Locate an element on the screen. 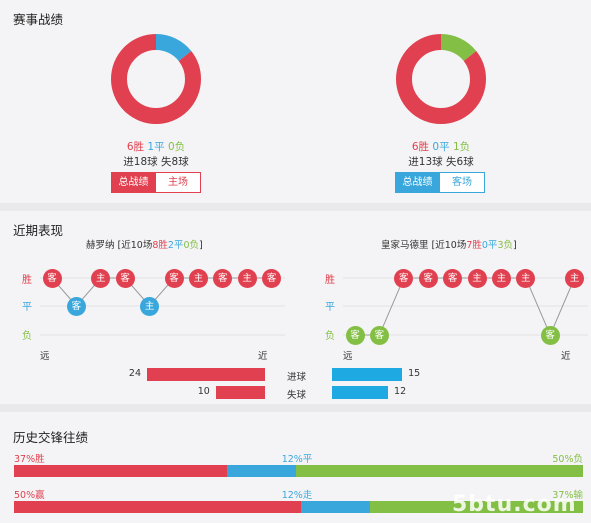 The height and width of the screenshot is (523, 591). away-total-tab: 总战绩 is located at coordinates (417, 182).